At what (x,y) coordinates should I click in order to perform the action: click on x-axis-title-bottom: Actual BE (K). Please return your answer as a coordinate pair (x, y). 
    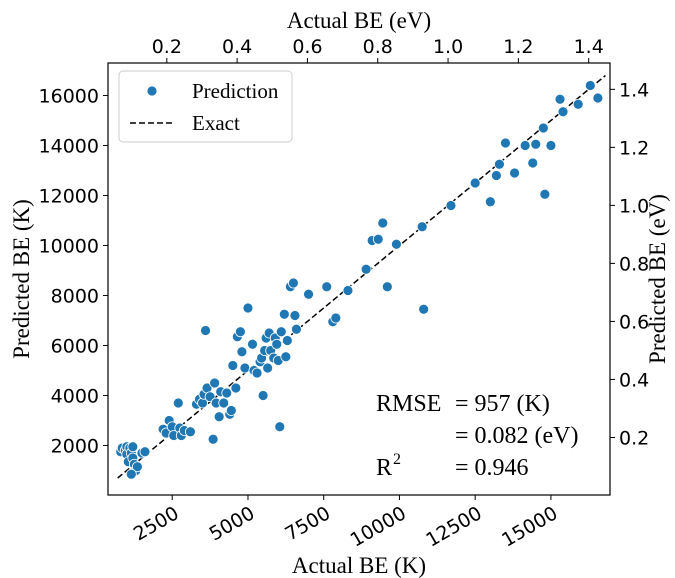
    Looking at the image, I should click on (359, 565).